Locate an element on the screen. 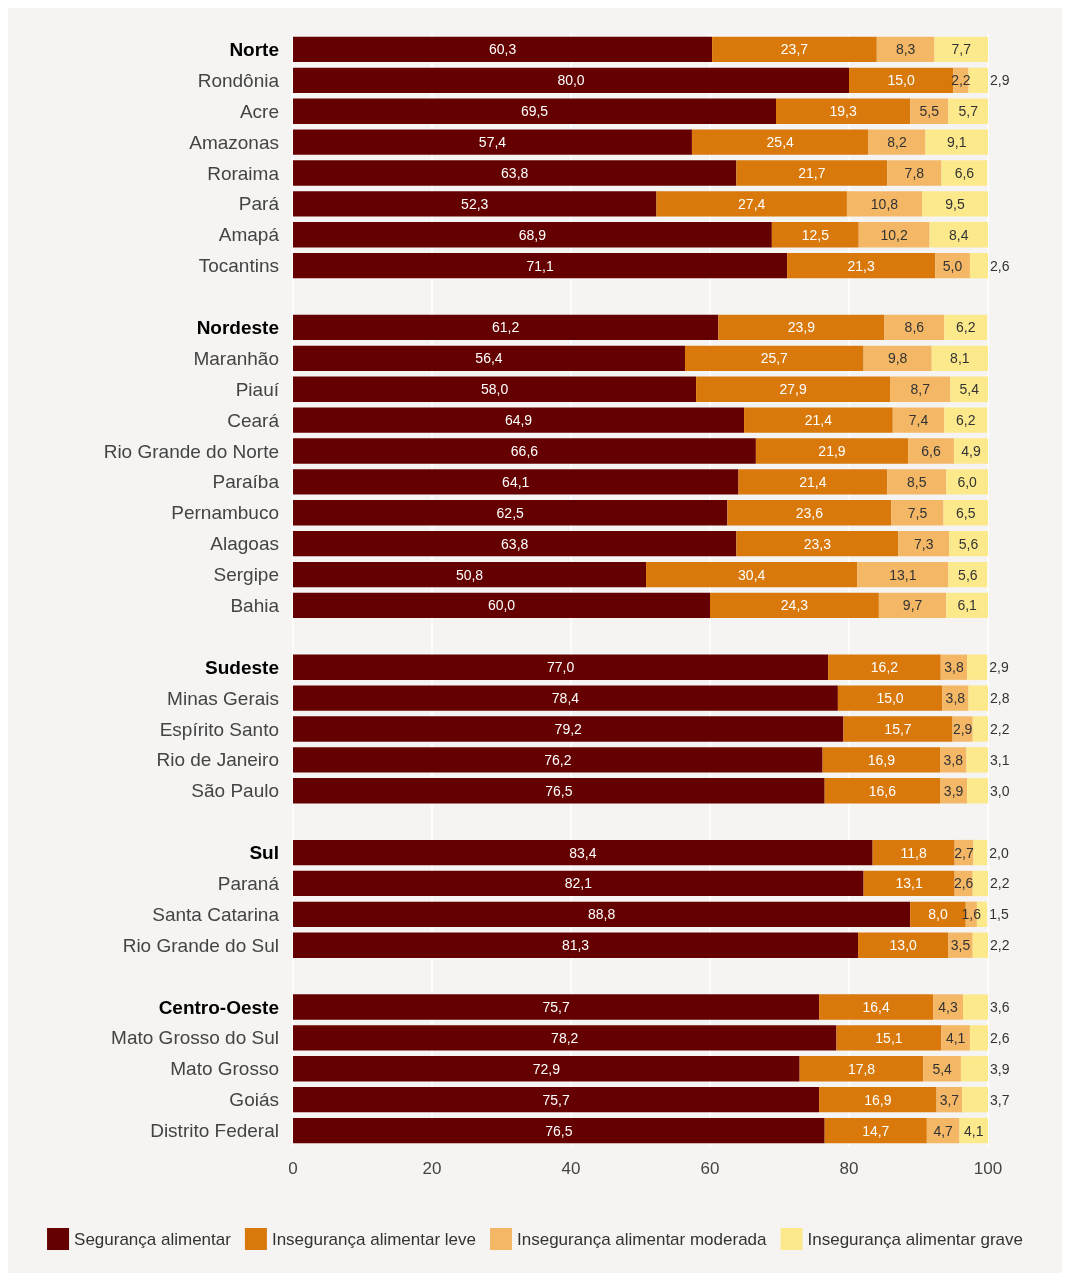 The width and height of the screenshot is (1070, 1281). data-label: 8,1 is located at coordinates (960, 358).